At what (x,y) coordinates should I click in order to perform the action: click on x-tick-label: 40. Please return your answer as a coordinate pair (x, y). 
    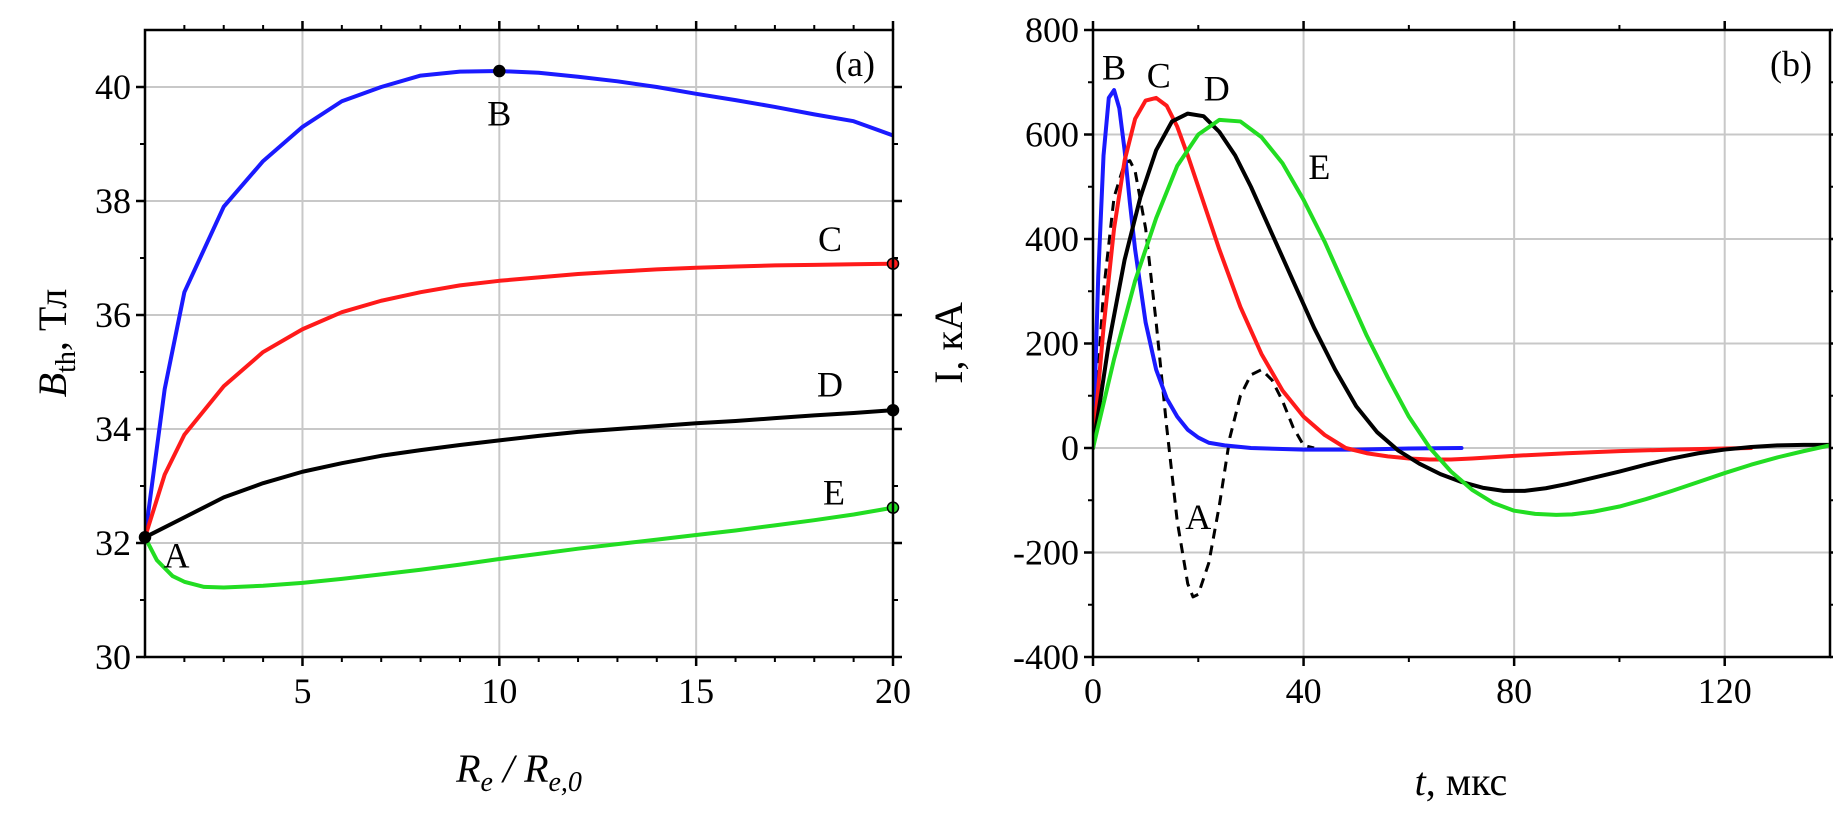
    Looking at the image, I should click on (1304, 691).